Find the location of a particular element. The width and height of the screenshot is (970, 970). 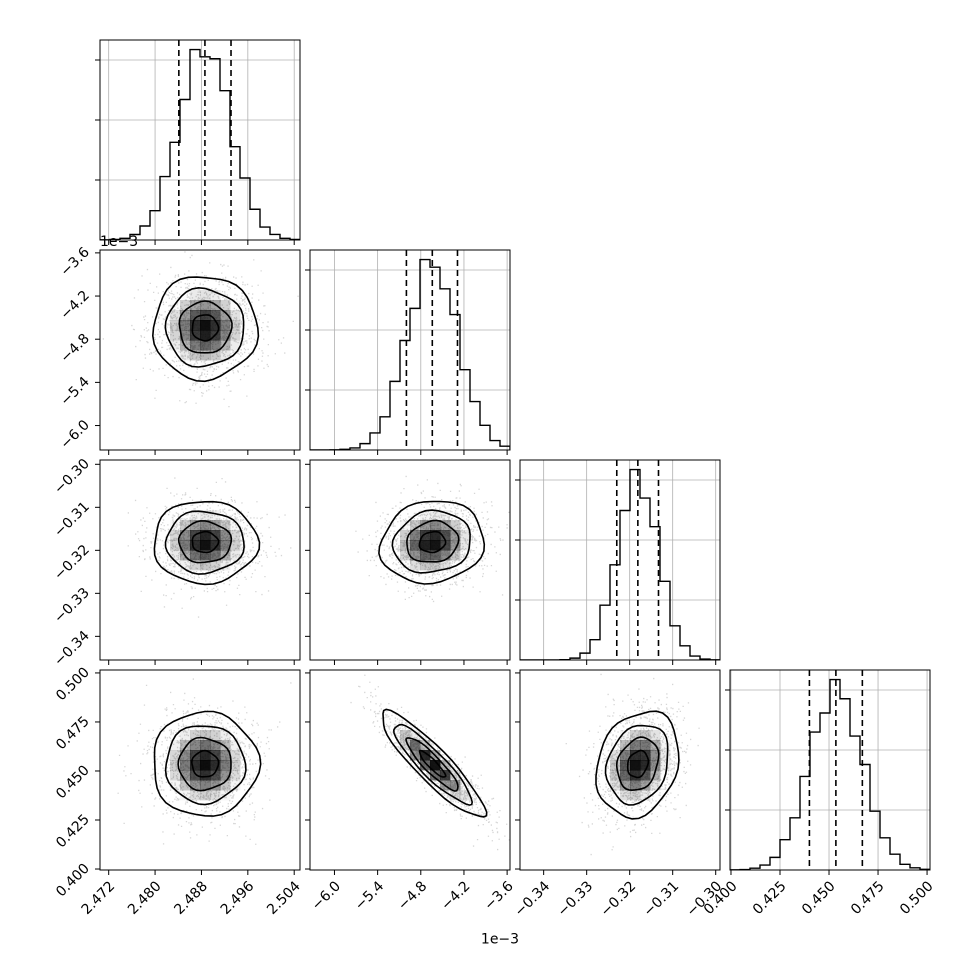

y-offset-label: 1e−3 is located at coordinates (119, 242).